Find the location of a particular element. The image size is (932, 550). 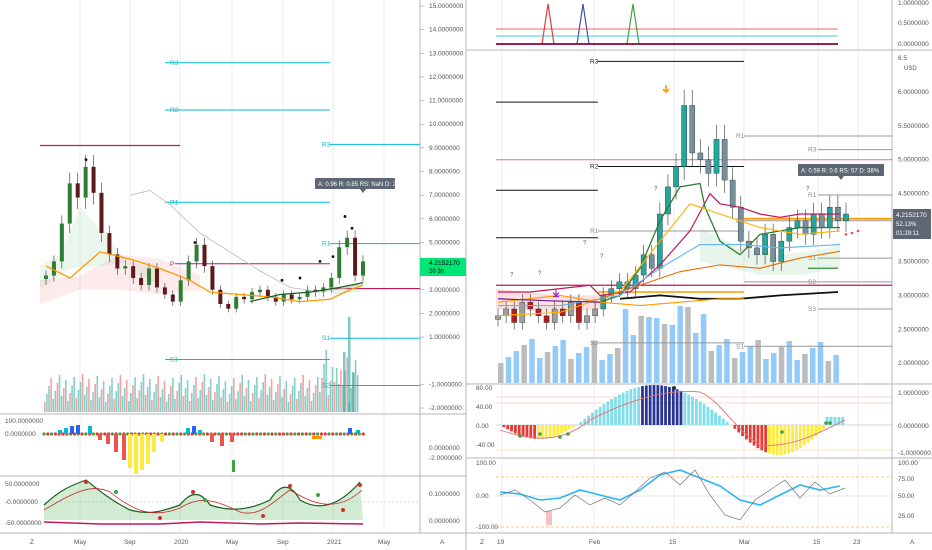

left-pivot-label: S1 is located at coordinates (174, 360).